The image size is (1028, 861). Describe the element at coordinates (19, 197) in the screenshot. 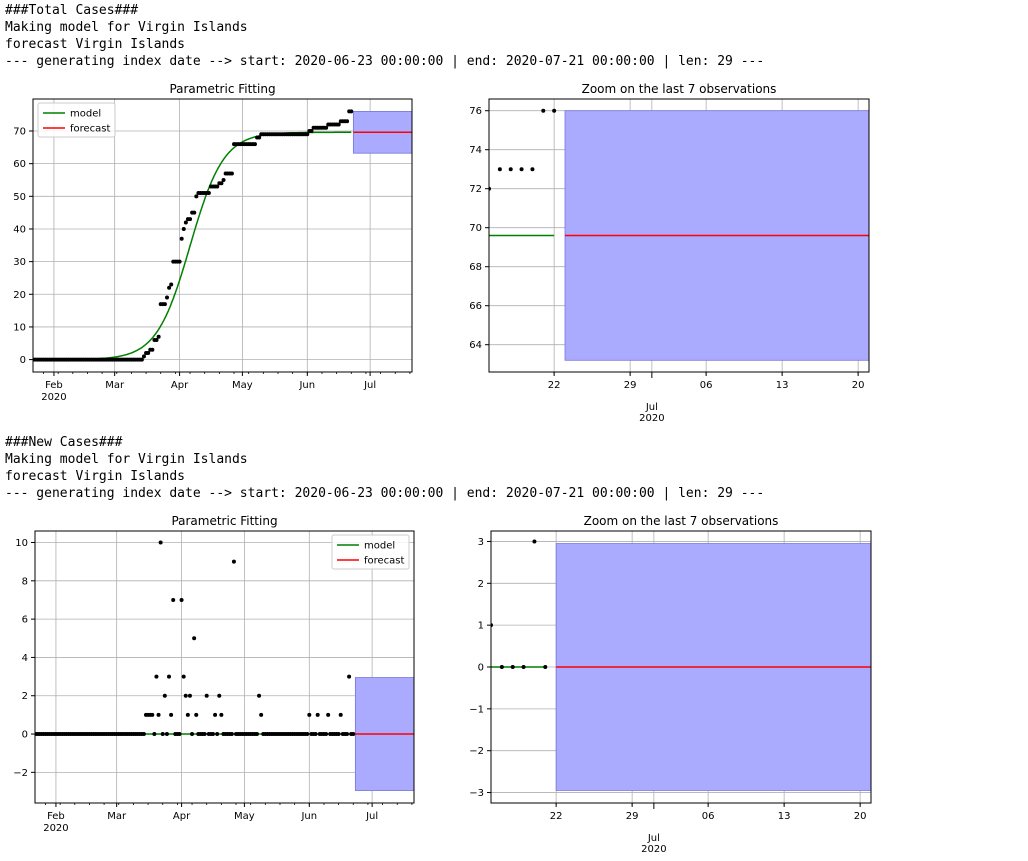

I see `y-tick-label: 50` at that location.